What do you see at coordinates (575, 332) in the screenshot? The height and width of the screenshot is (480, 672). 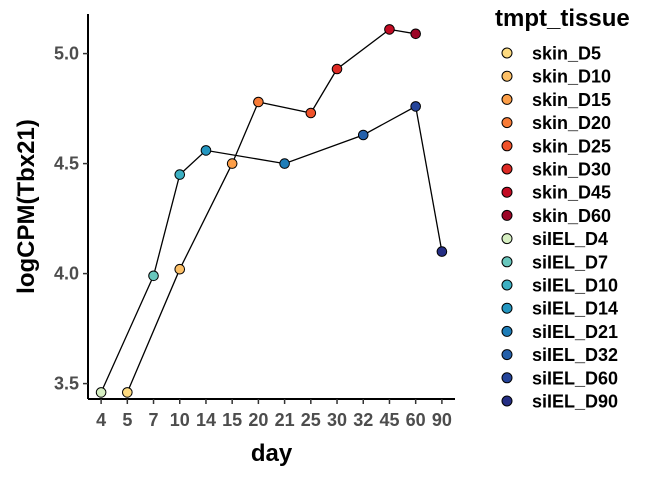 I see `legend-label-siIEL_D21: siIEL_D21` at bounding box center [575, 332].